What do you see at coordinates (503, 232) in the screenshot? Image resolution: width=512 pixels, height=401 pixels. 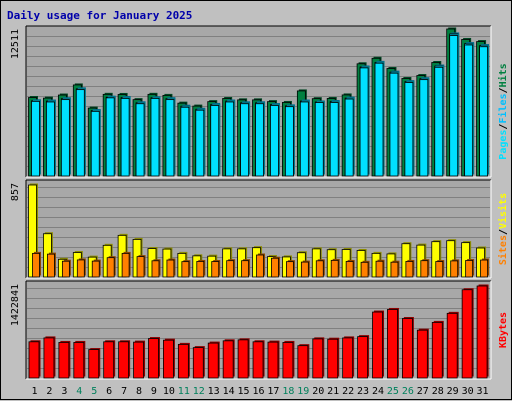 I see `visits-legend-entry: /` at bounding box center [503, 232].